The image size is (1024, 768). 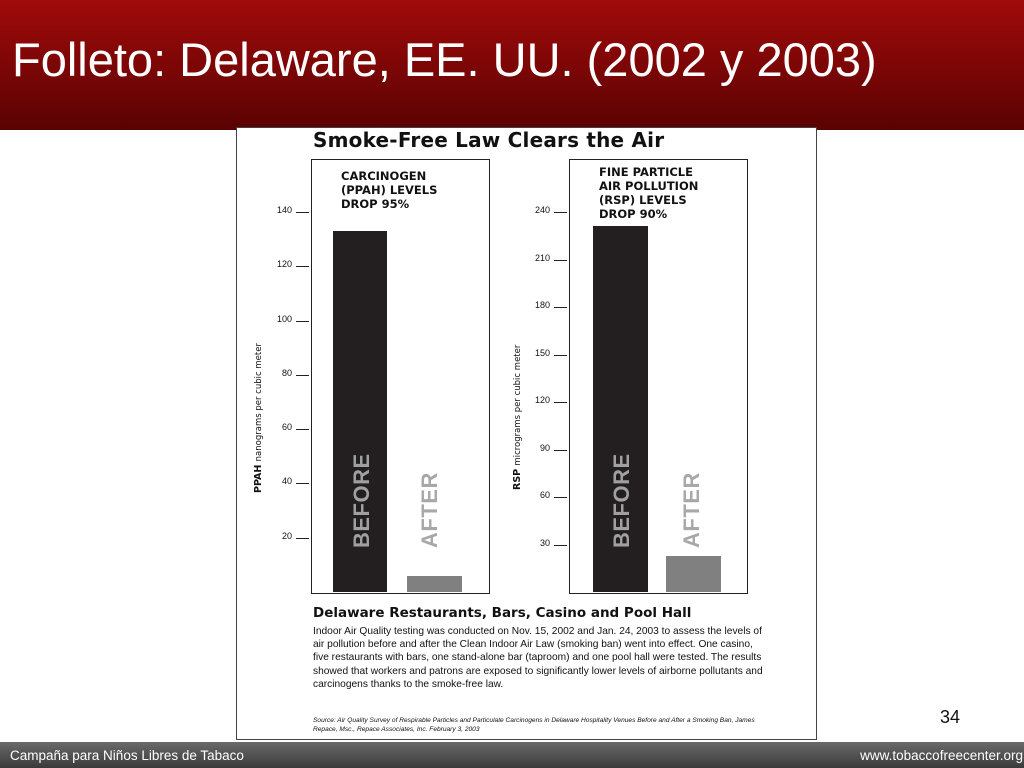 What do you see at coordinates (384, 176) in the screenshot?
I see `panel-ppah-title-line: CARCINOGEN` at bounding box center [384, 176].